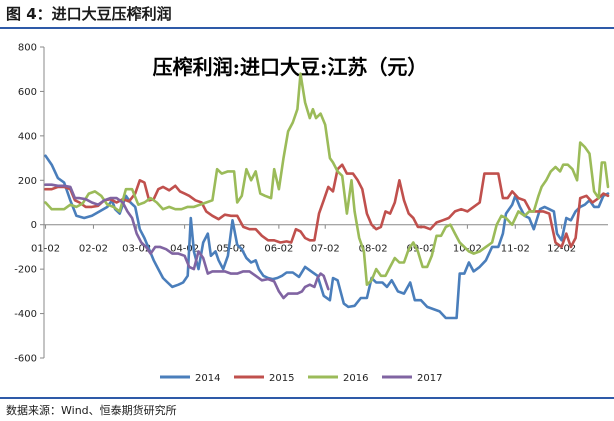  What do you see at coordinates (27, 136) in the screenshot?
I see `y-tick-label: 400` at bounding box center [27, 136].